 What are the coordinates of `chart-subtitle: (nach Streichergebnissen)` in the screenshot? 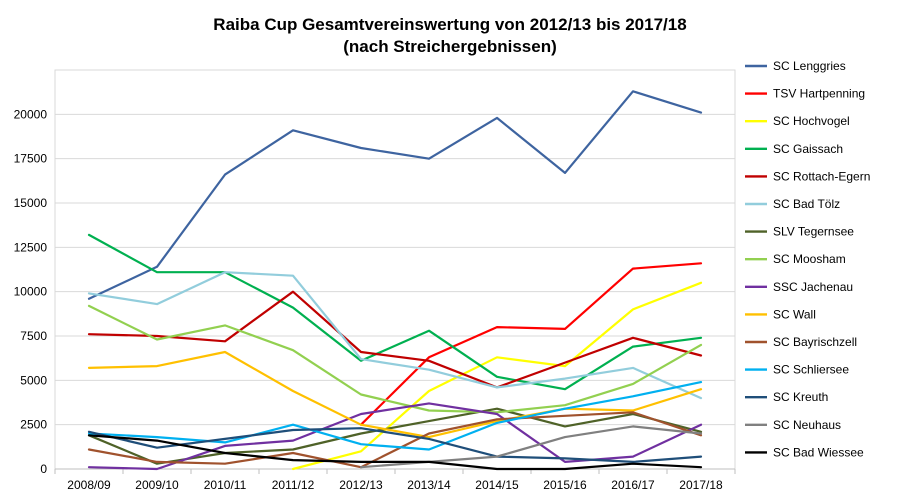 It's located at (450, 46).